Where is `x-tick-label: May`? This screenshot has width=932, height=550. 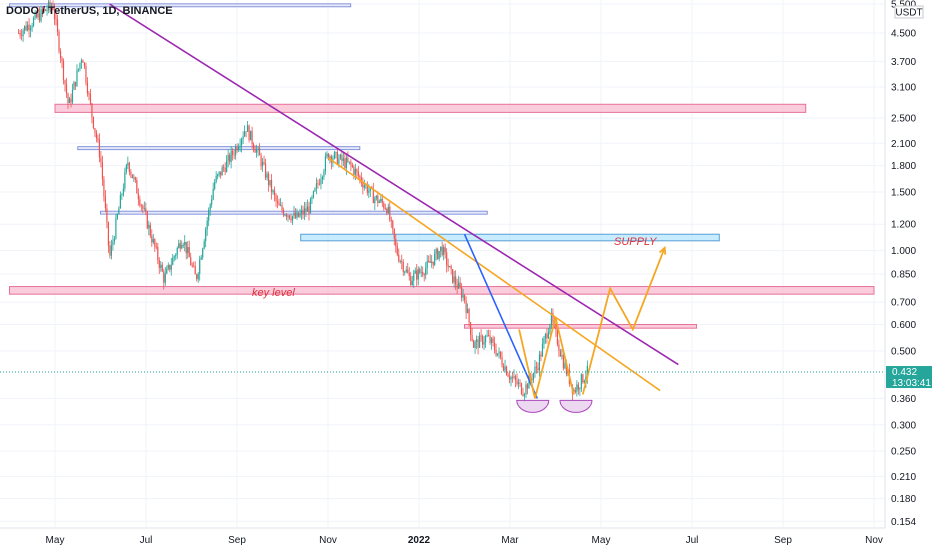 x-tick-label: May is located at coordinates (55, 540).